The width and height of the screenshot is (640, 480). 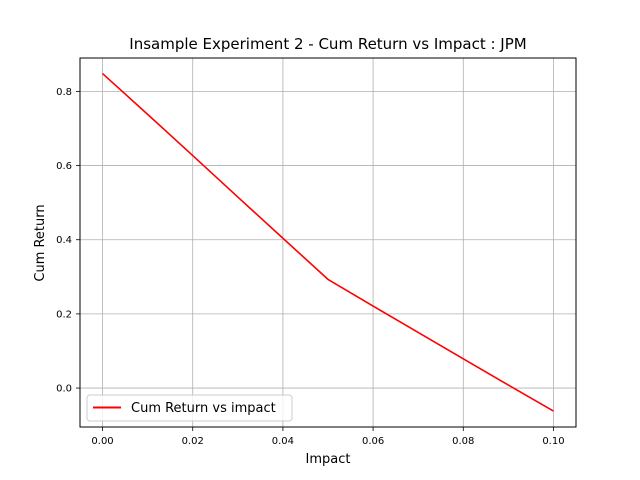 I want to click on y-tick-label: 0.6, so click(x=64, y=166).